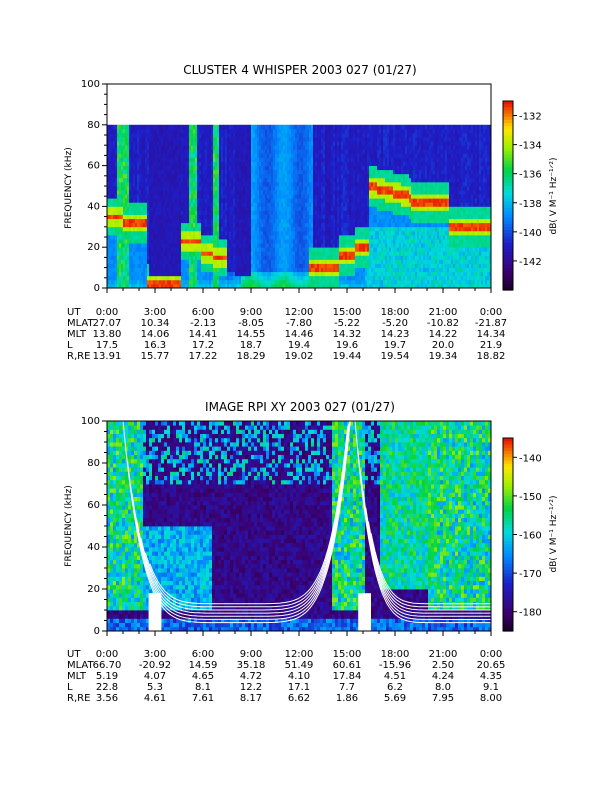  Describe the element at coordinates (299, 70) in the screenshot. I see `chart-title: CLUSTER 4 WHISPER 2003 027 (01/27)` at that location.